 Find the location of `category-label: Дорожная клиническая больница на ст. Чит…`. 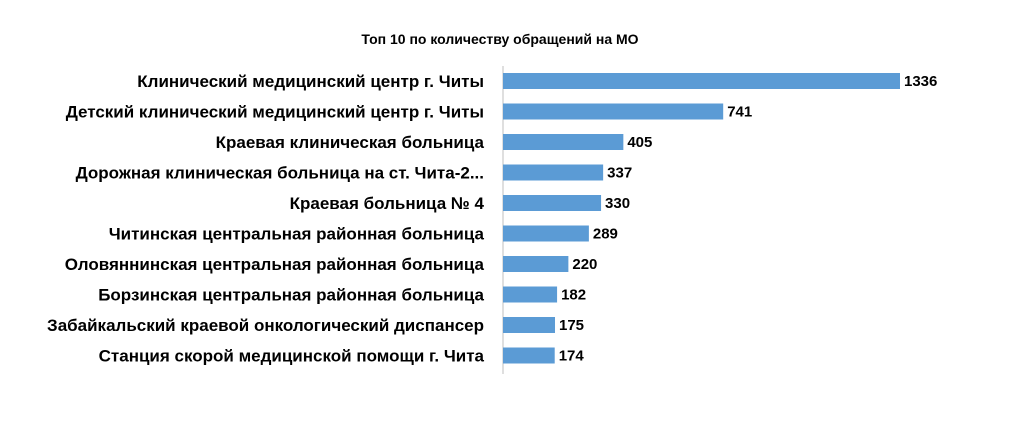

category-label: Дорожная клиническая больница на ст. Чит… is located at coordinates (280, 173).